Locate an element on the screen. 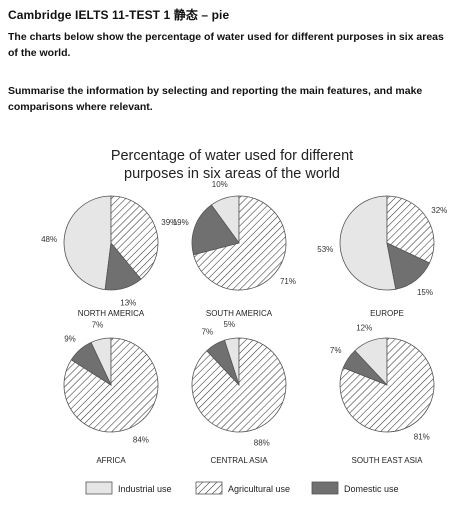 This screenshot has width=464, height=512. pie-chart: 12% 81% 7% SOUTH EAST ASIA is located at coordinates (382, 394).